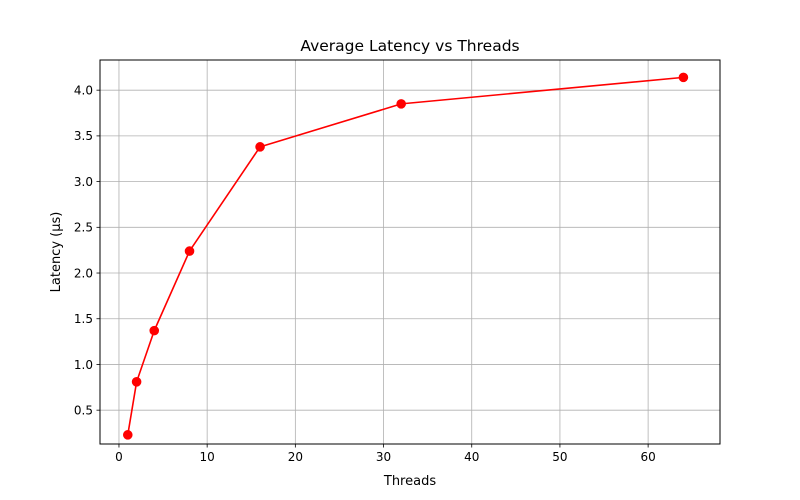  Describe the element at coordinates (83, 136) in the screenshot. I see `y-tick-label: 3.5` at that location.